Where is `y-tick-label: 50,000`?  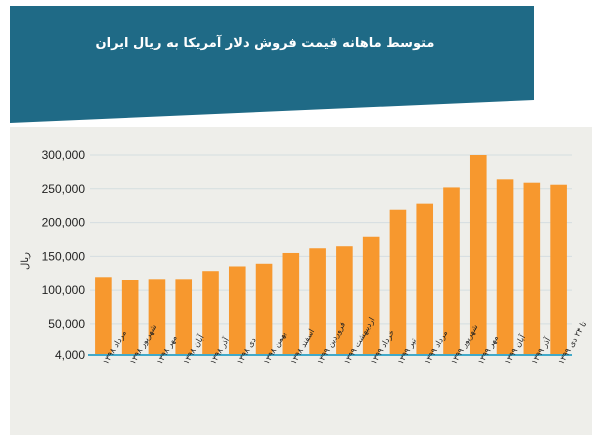 y-tick-label: 50,000 is located at coordinates (66, 324).